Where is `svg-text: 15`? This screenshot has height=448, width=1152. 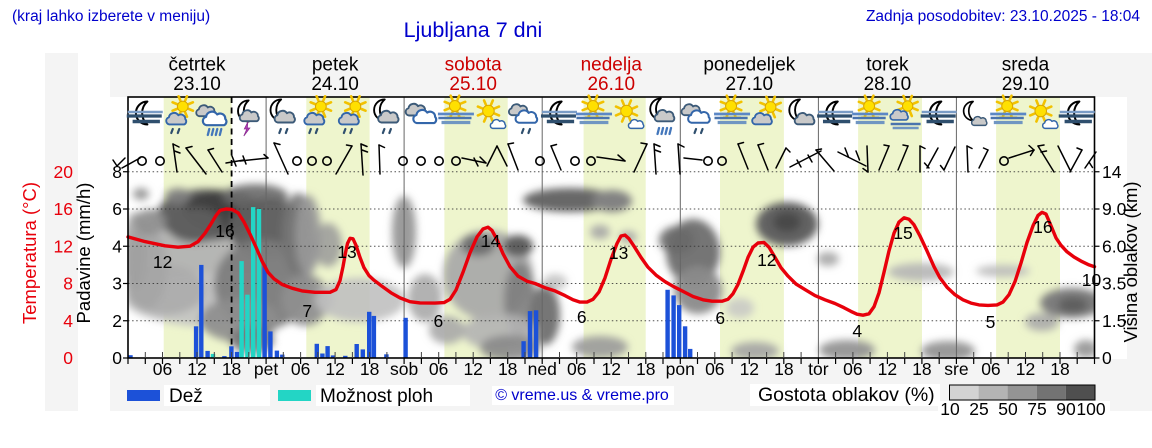 svg-text: 15 is located at coordinates (902, 233).